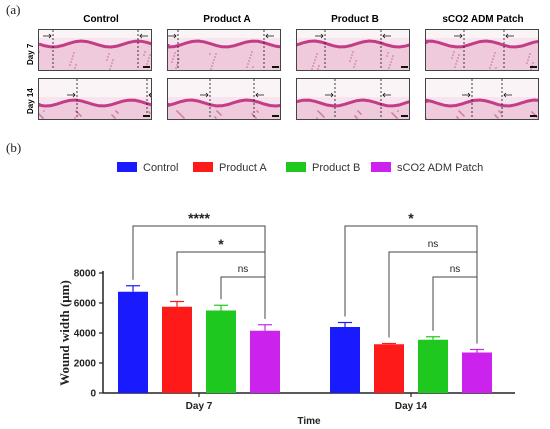  What do you see at coordinates (13, 9) in the screenshot?
I see `panel-a-label: (a)` at bounding box center [13, 9].